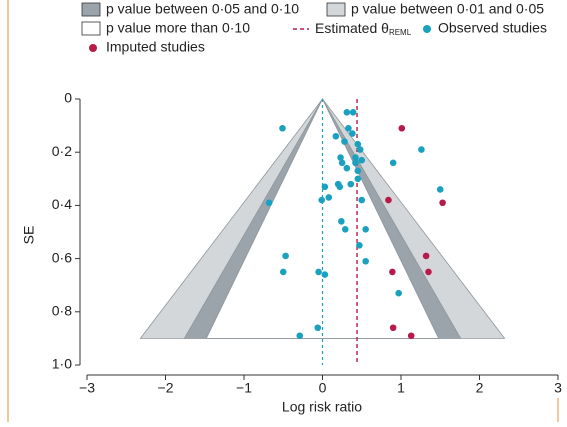 The height and width of the screenshot is (427, 567). What do you see at coordinates (401, 388) in the screenshot?
I see `x-tick-label: 1` at bounding box center [401, 388].